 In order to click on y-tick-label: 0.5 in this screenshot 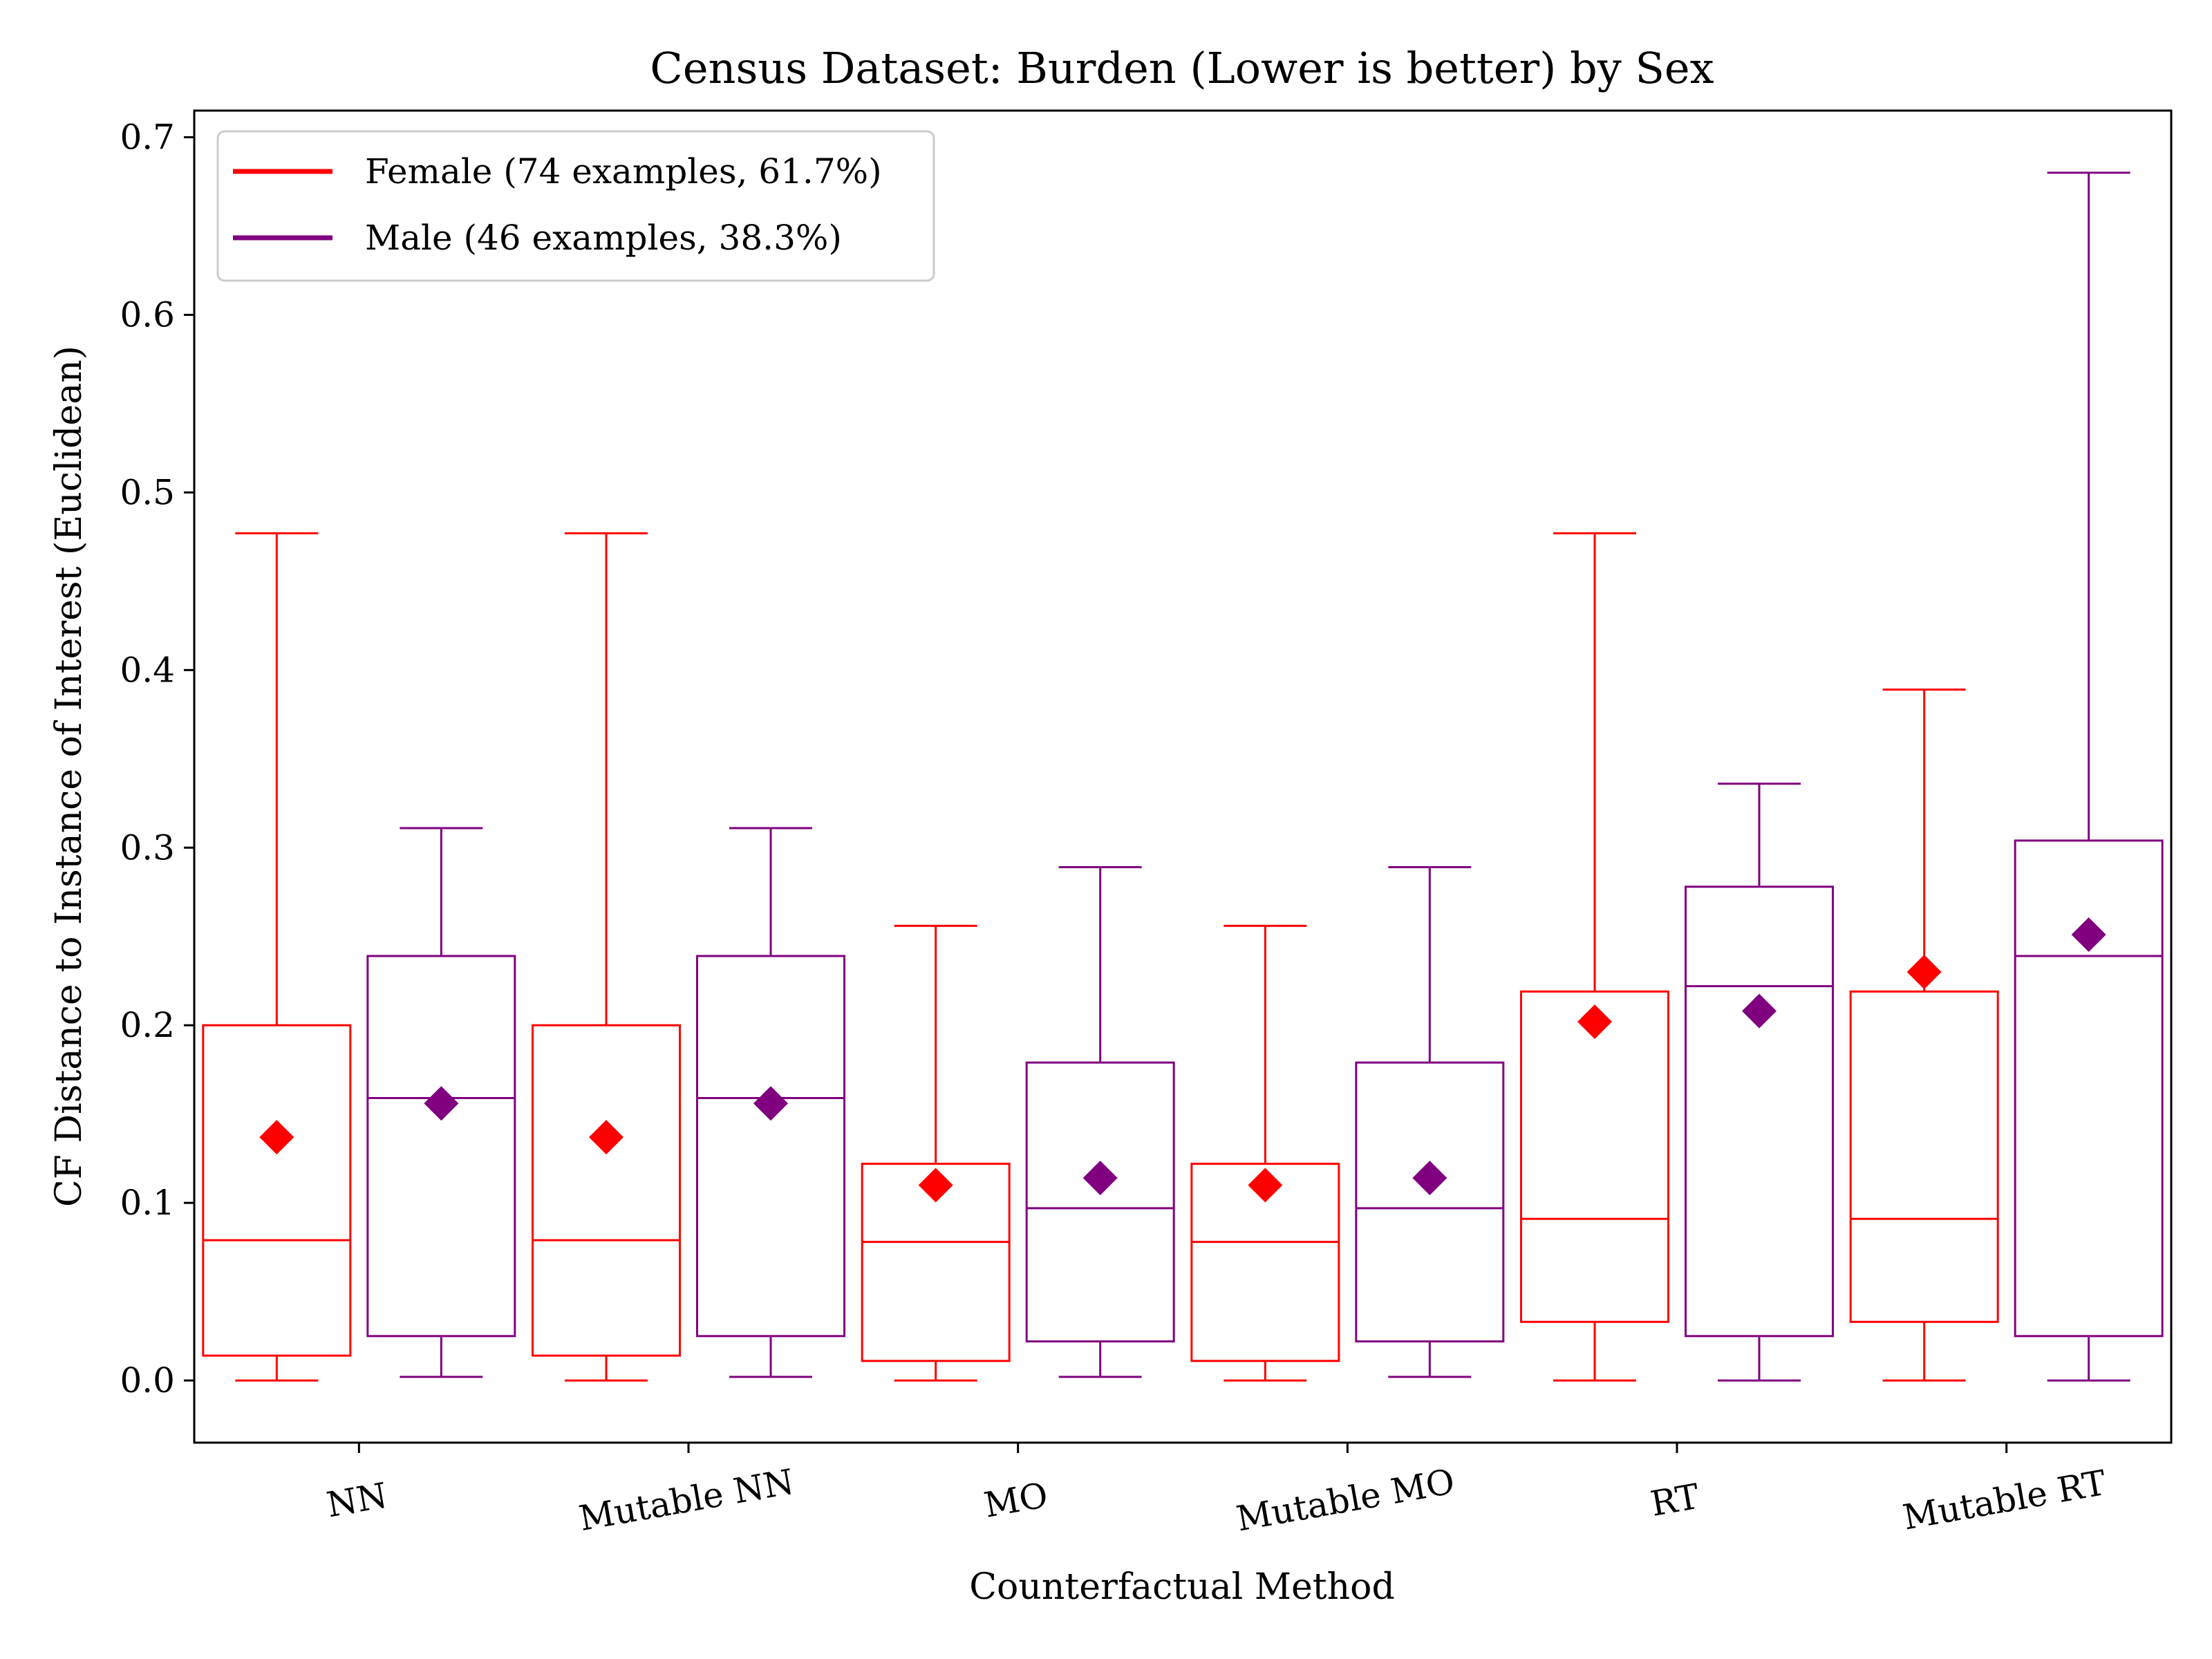, I will do `click(147, 492)`.